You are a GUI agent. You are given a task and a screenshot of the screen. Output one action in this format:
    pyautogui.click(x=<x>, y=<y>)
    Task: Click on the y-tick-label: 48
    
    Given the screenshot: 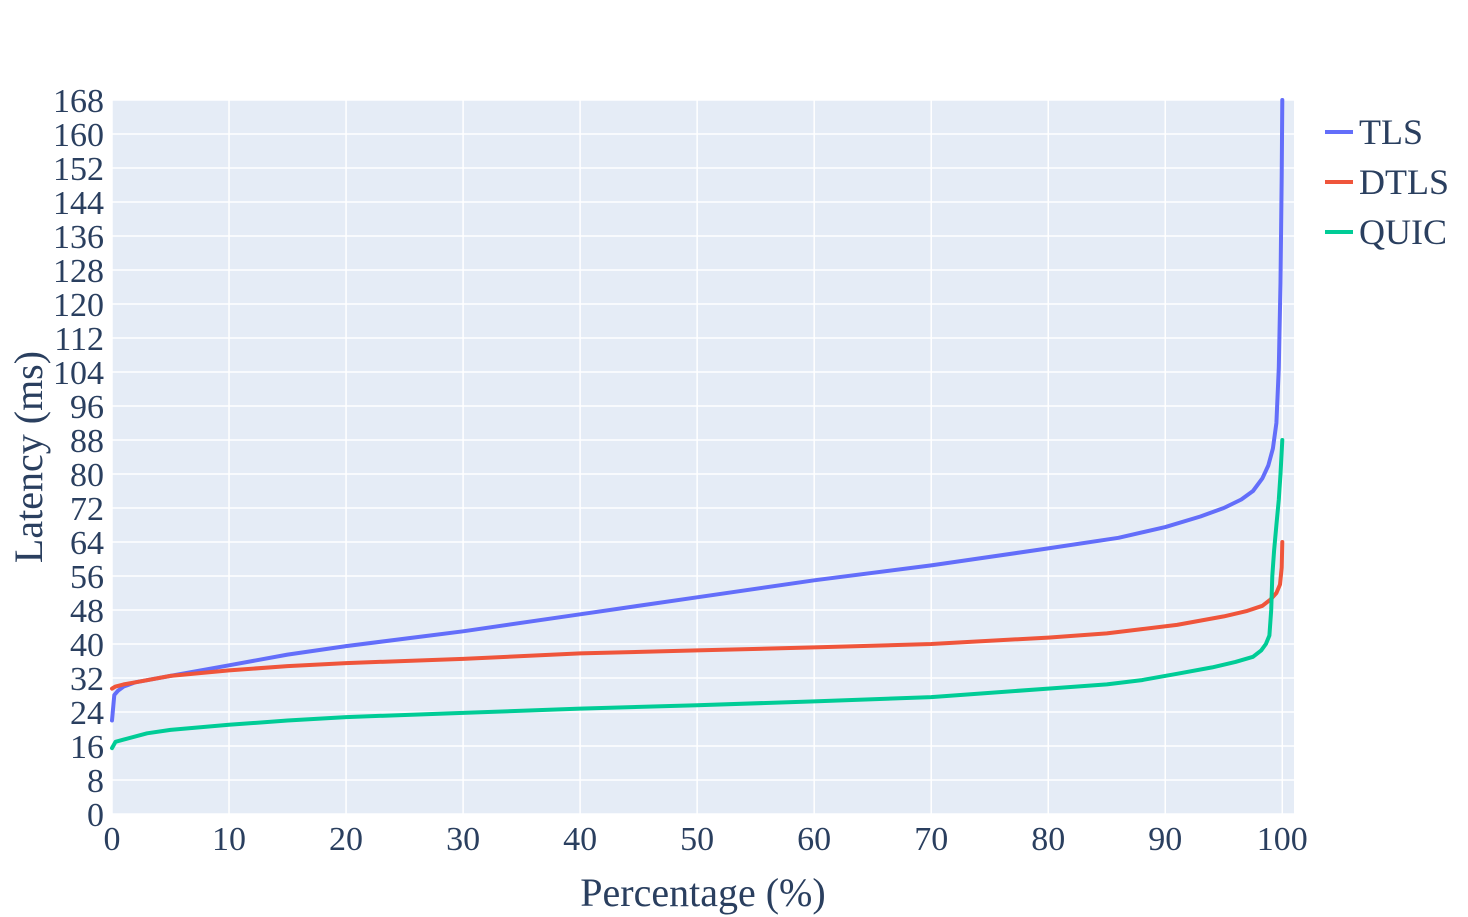 What is the action you would take?
    pyautogui.click(x=87, y=611)
    